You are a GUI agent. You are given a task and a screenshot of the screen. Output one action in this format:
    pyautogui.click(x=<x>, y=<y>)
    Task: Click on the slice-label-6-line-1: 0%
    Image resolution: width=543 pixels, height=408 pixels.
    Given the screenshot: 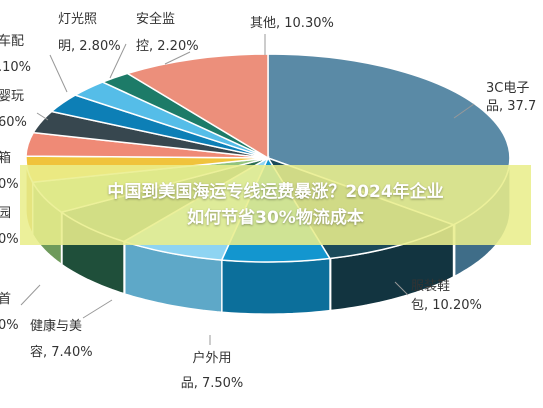 What is the action you would take?
    pyautogui.click(x=9, y=184)
    